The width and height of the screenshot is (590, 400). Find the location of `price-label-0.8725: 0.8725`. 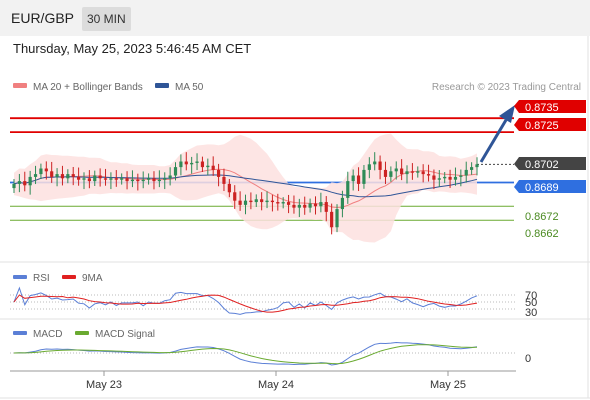

price-label-0.8725: 0.8725 is located at coordinates (542, 126).